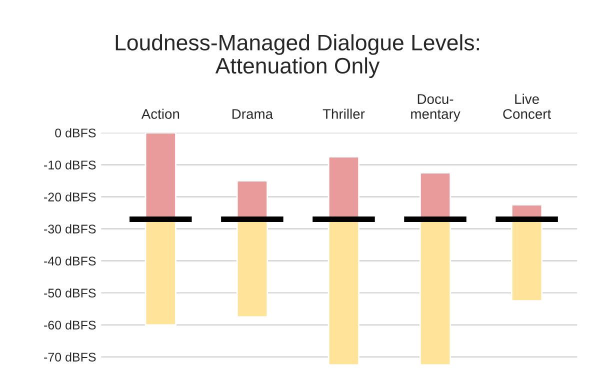 This screenshot has height=374, width=595. Describe the element at coordinates (70, 357) in the screenshot. I see `y-tick-label: -70 dBFS` at that location.